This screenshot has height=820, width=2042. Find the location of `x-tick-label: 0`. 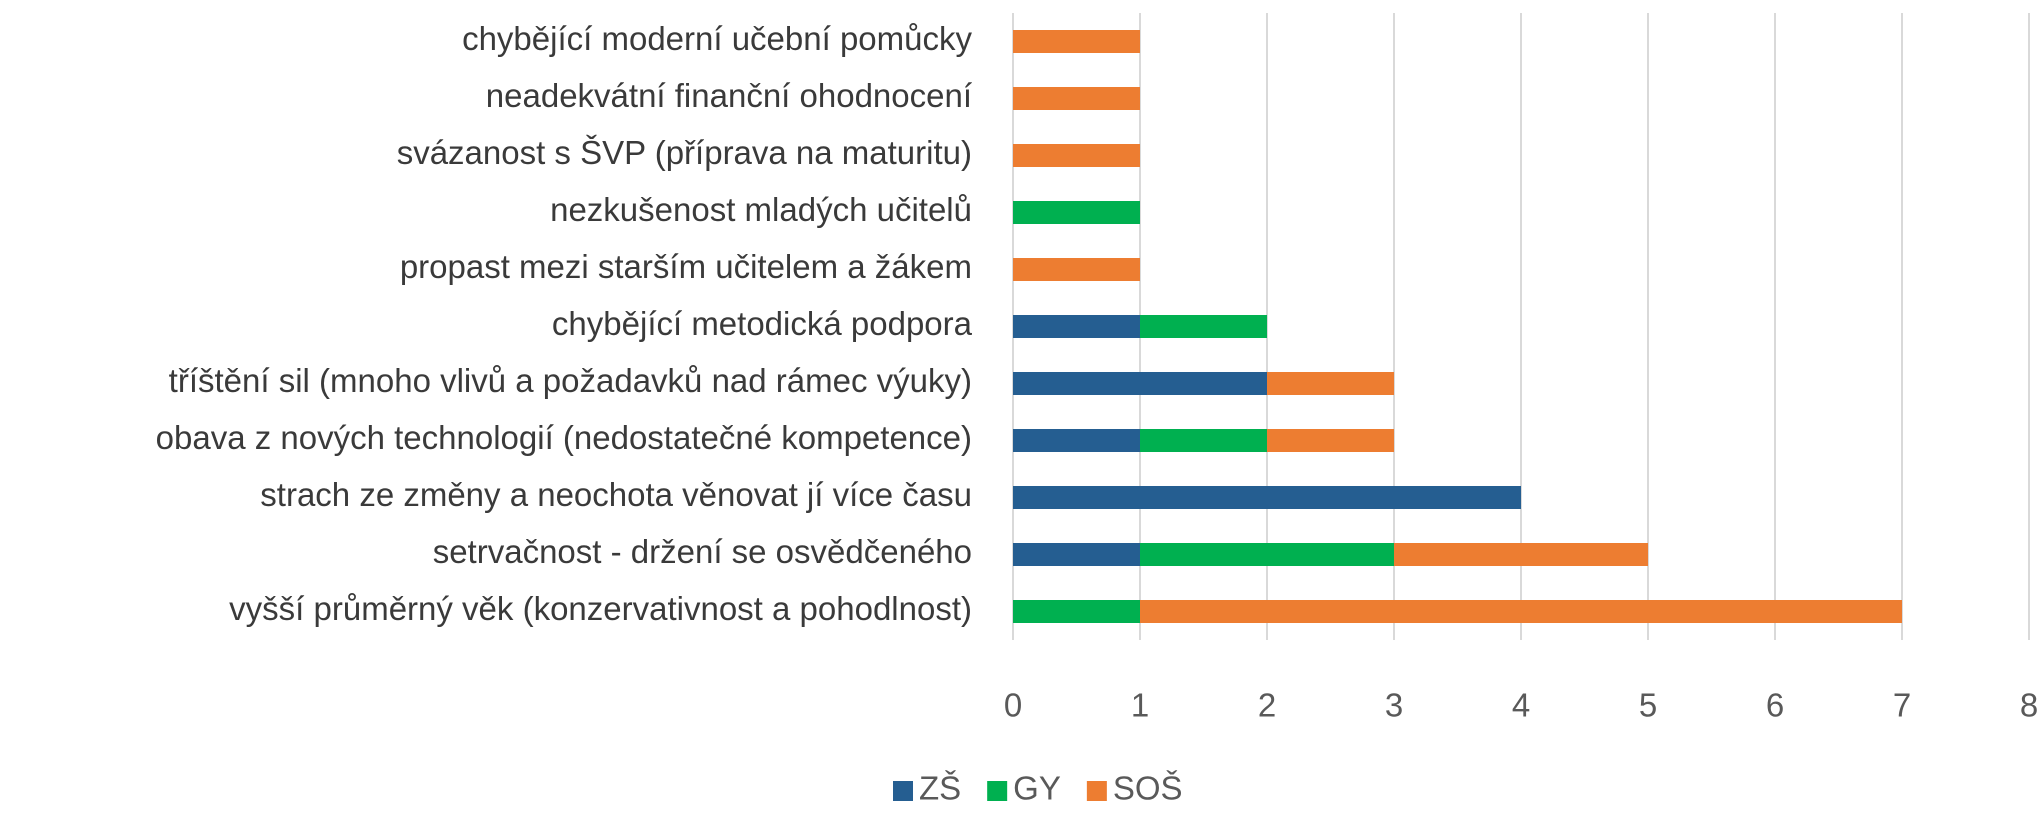

x-tick-label: 0 is located at coordinates (1013, 705).